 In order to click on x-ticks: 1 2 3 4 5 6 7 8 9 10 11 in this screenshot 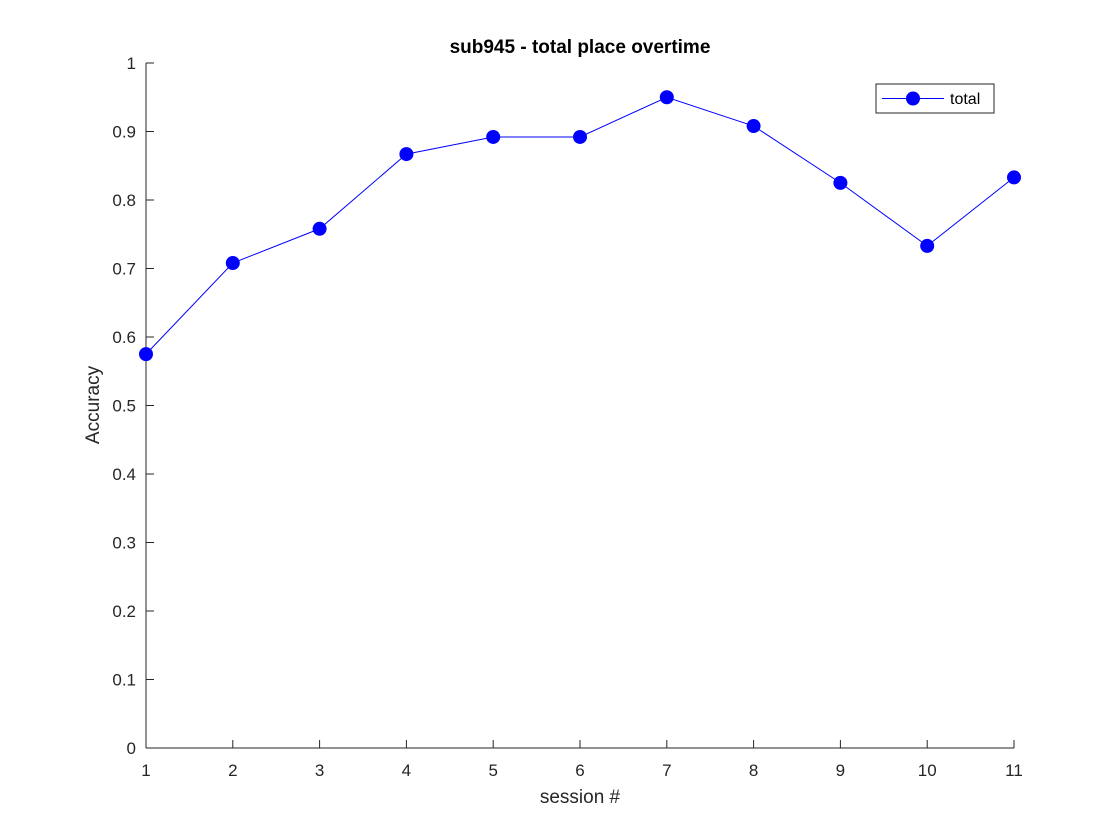, I will do `click(582, 760)`.